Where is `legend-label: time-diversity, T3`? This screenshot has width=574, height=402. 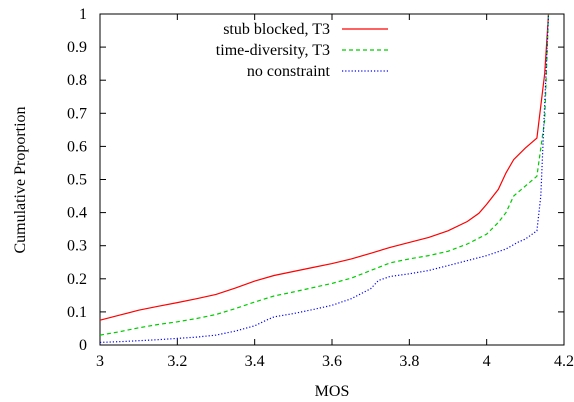
legend-label: time-diversity, T3 is located at coordinates (273, 50).